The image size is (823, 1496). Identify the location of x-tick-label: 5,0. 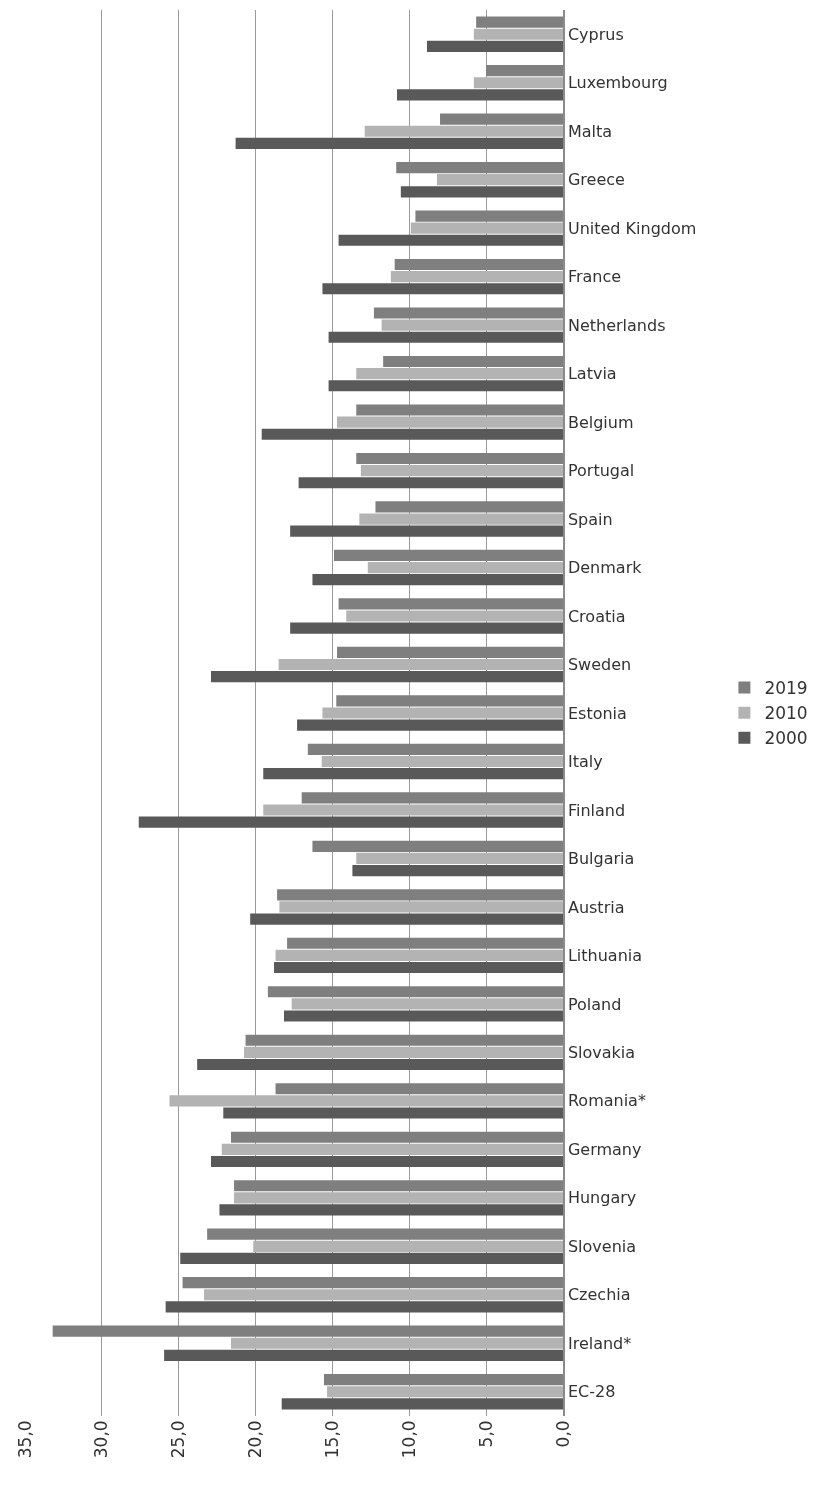
(485, 1434).